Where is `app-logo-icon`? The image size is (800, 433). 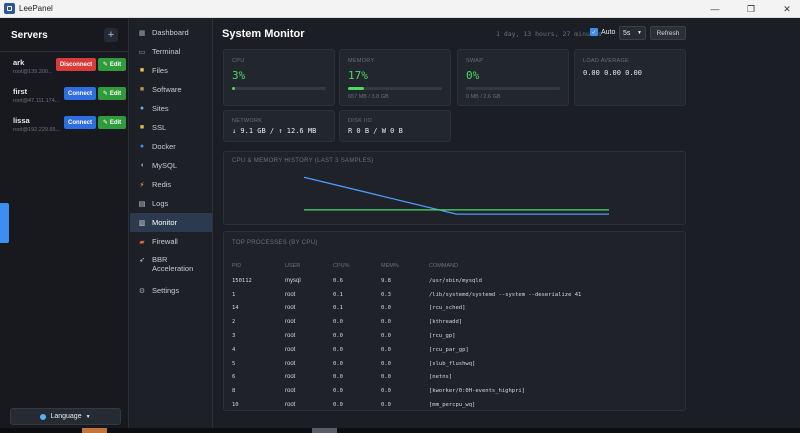
app-logo-icon is located at coordinates (9, 8).